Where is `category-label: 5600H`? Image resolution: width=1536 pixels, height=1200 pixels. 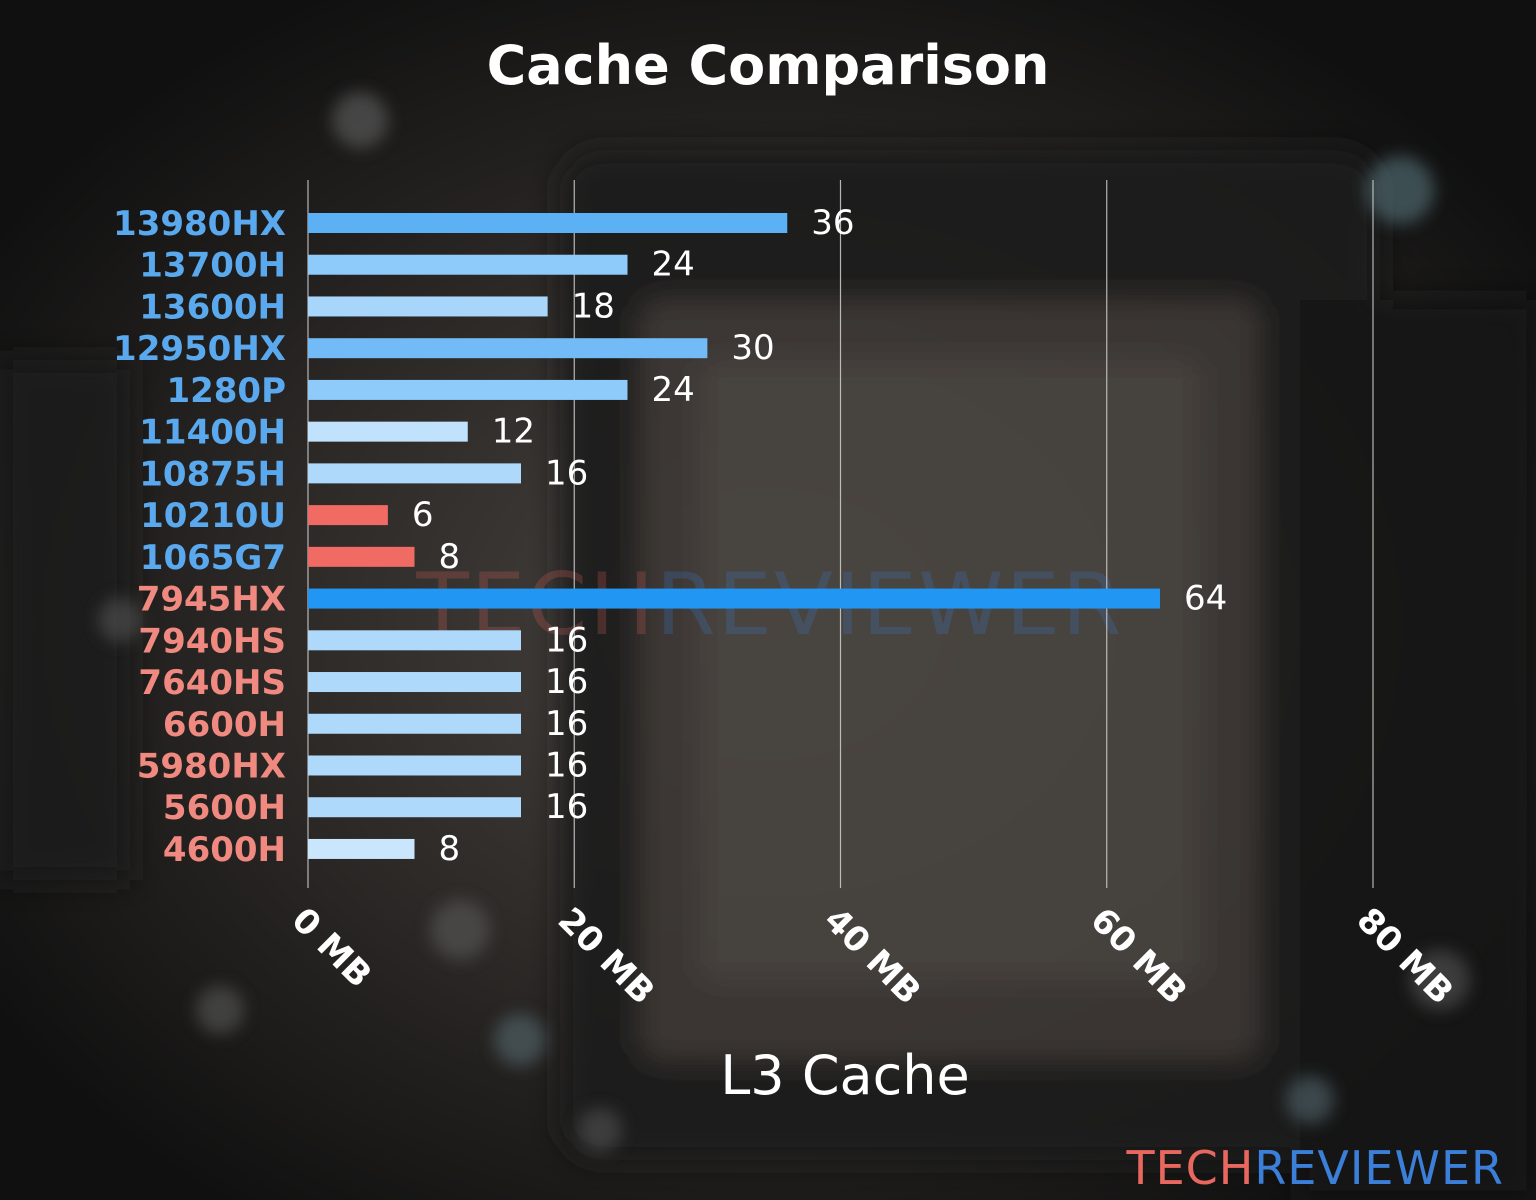 category-label: 5600H is located at coordinates (224, 808).